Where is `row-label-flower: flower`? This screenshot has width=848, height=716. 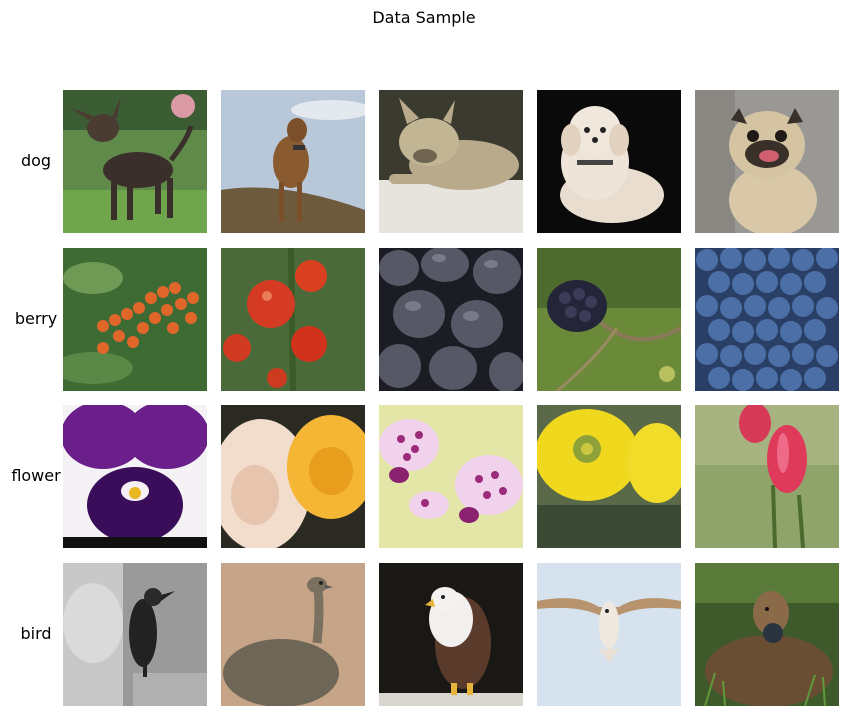
row-label-flower: flower is located at coordinates (36, 475).